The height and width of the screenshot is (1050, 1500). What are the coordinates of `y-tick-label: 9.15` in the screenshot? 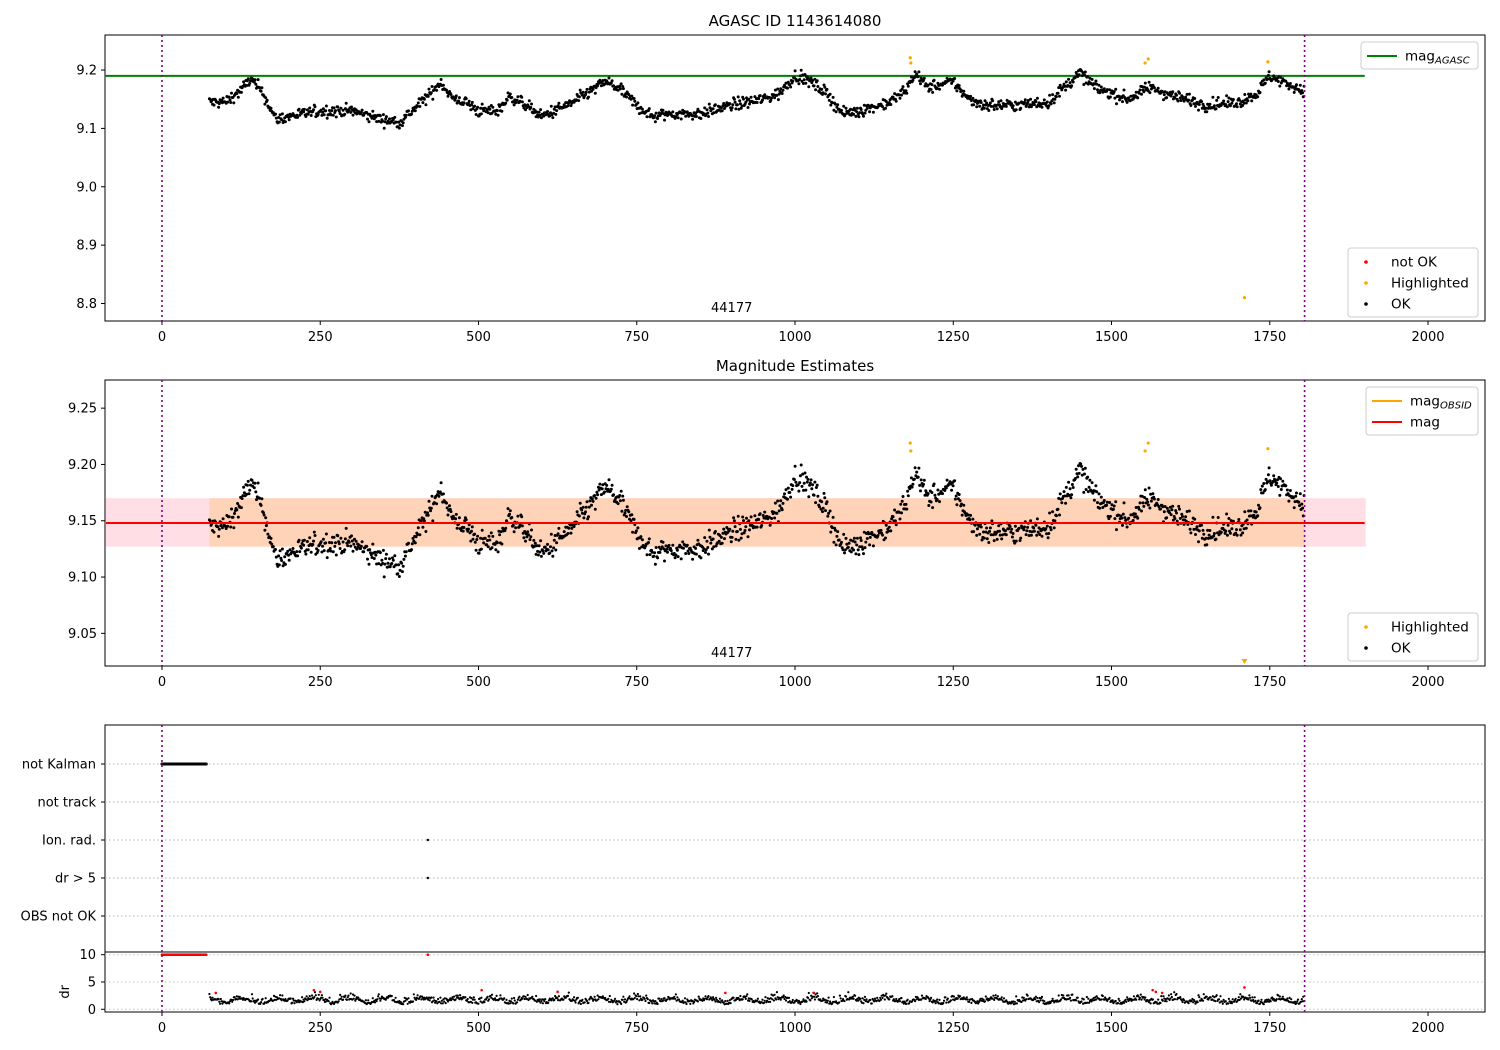 It's located at (82, 521).